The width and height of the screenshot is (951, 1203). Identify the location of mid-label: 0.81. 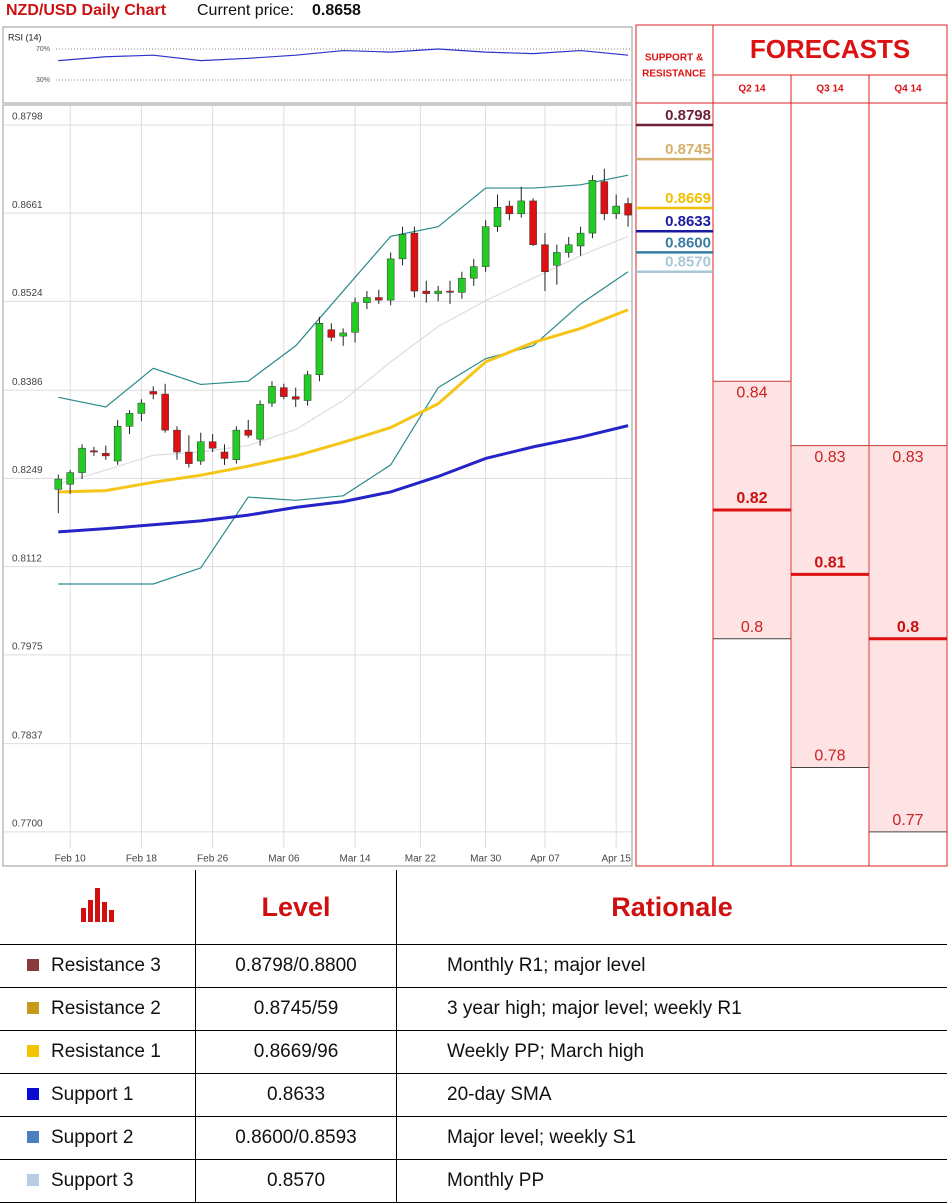
(829, 563).